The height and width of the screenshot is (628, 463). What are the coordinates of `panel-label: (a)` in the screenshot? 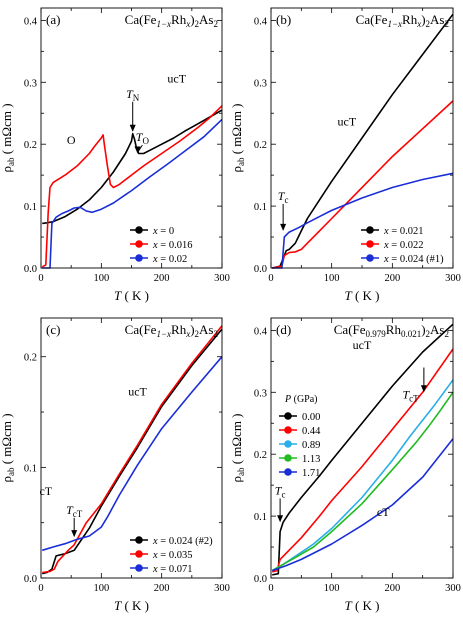 It's located at (53, 19).